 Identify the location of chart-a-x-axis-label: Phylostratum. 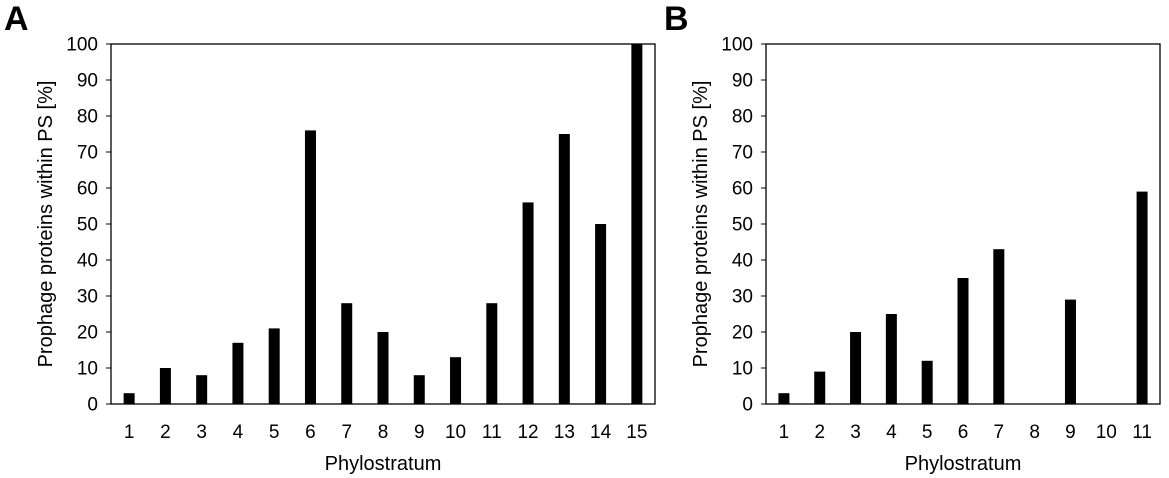
(383, 464).